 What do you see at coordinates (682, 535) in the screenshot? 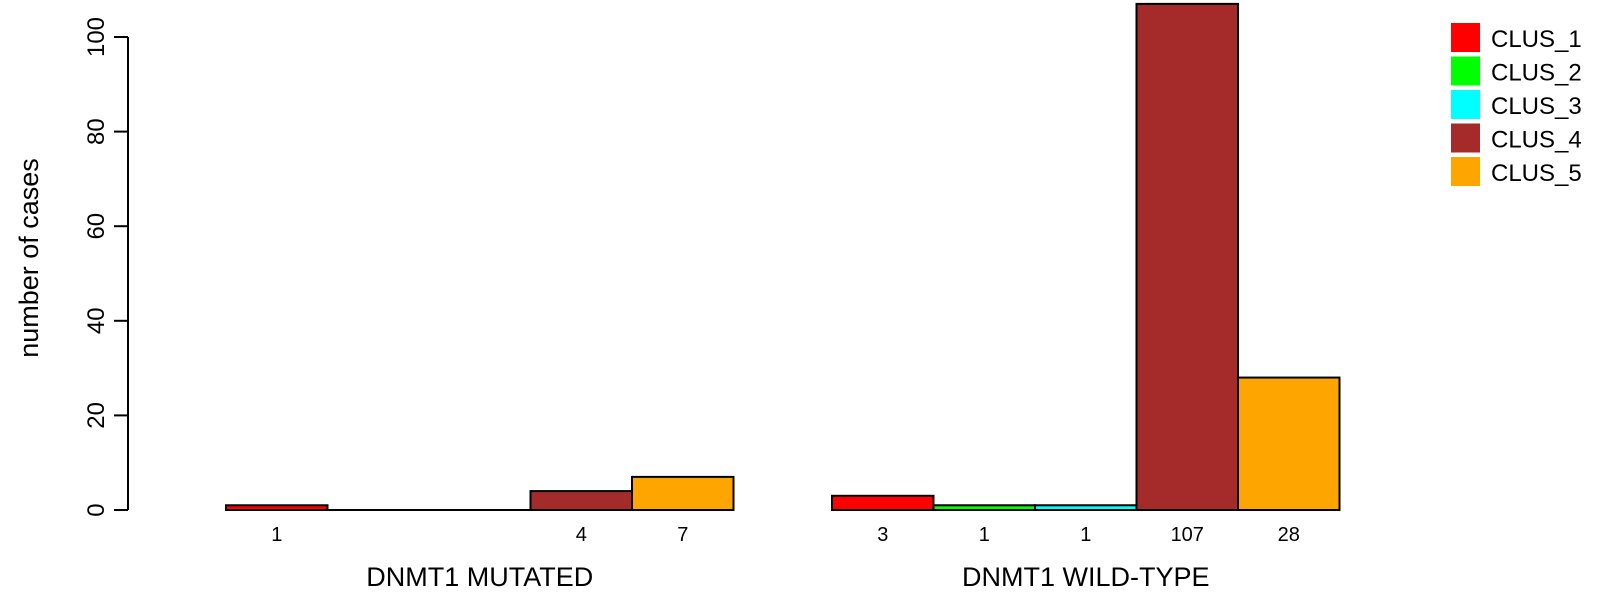
I see `count-label: 7` at bounding box center [682, 535].